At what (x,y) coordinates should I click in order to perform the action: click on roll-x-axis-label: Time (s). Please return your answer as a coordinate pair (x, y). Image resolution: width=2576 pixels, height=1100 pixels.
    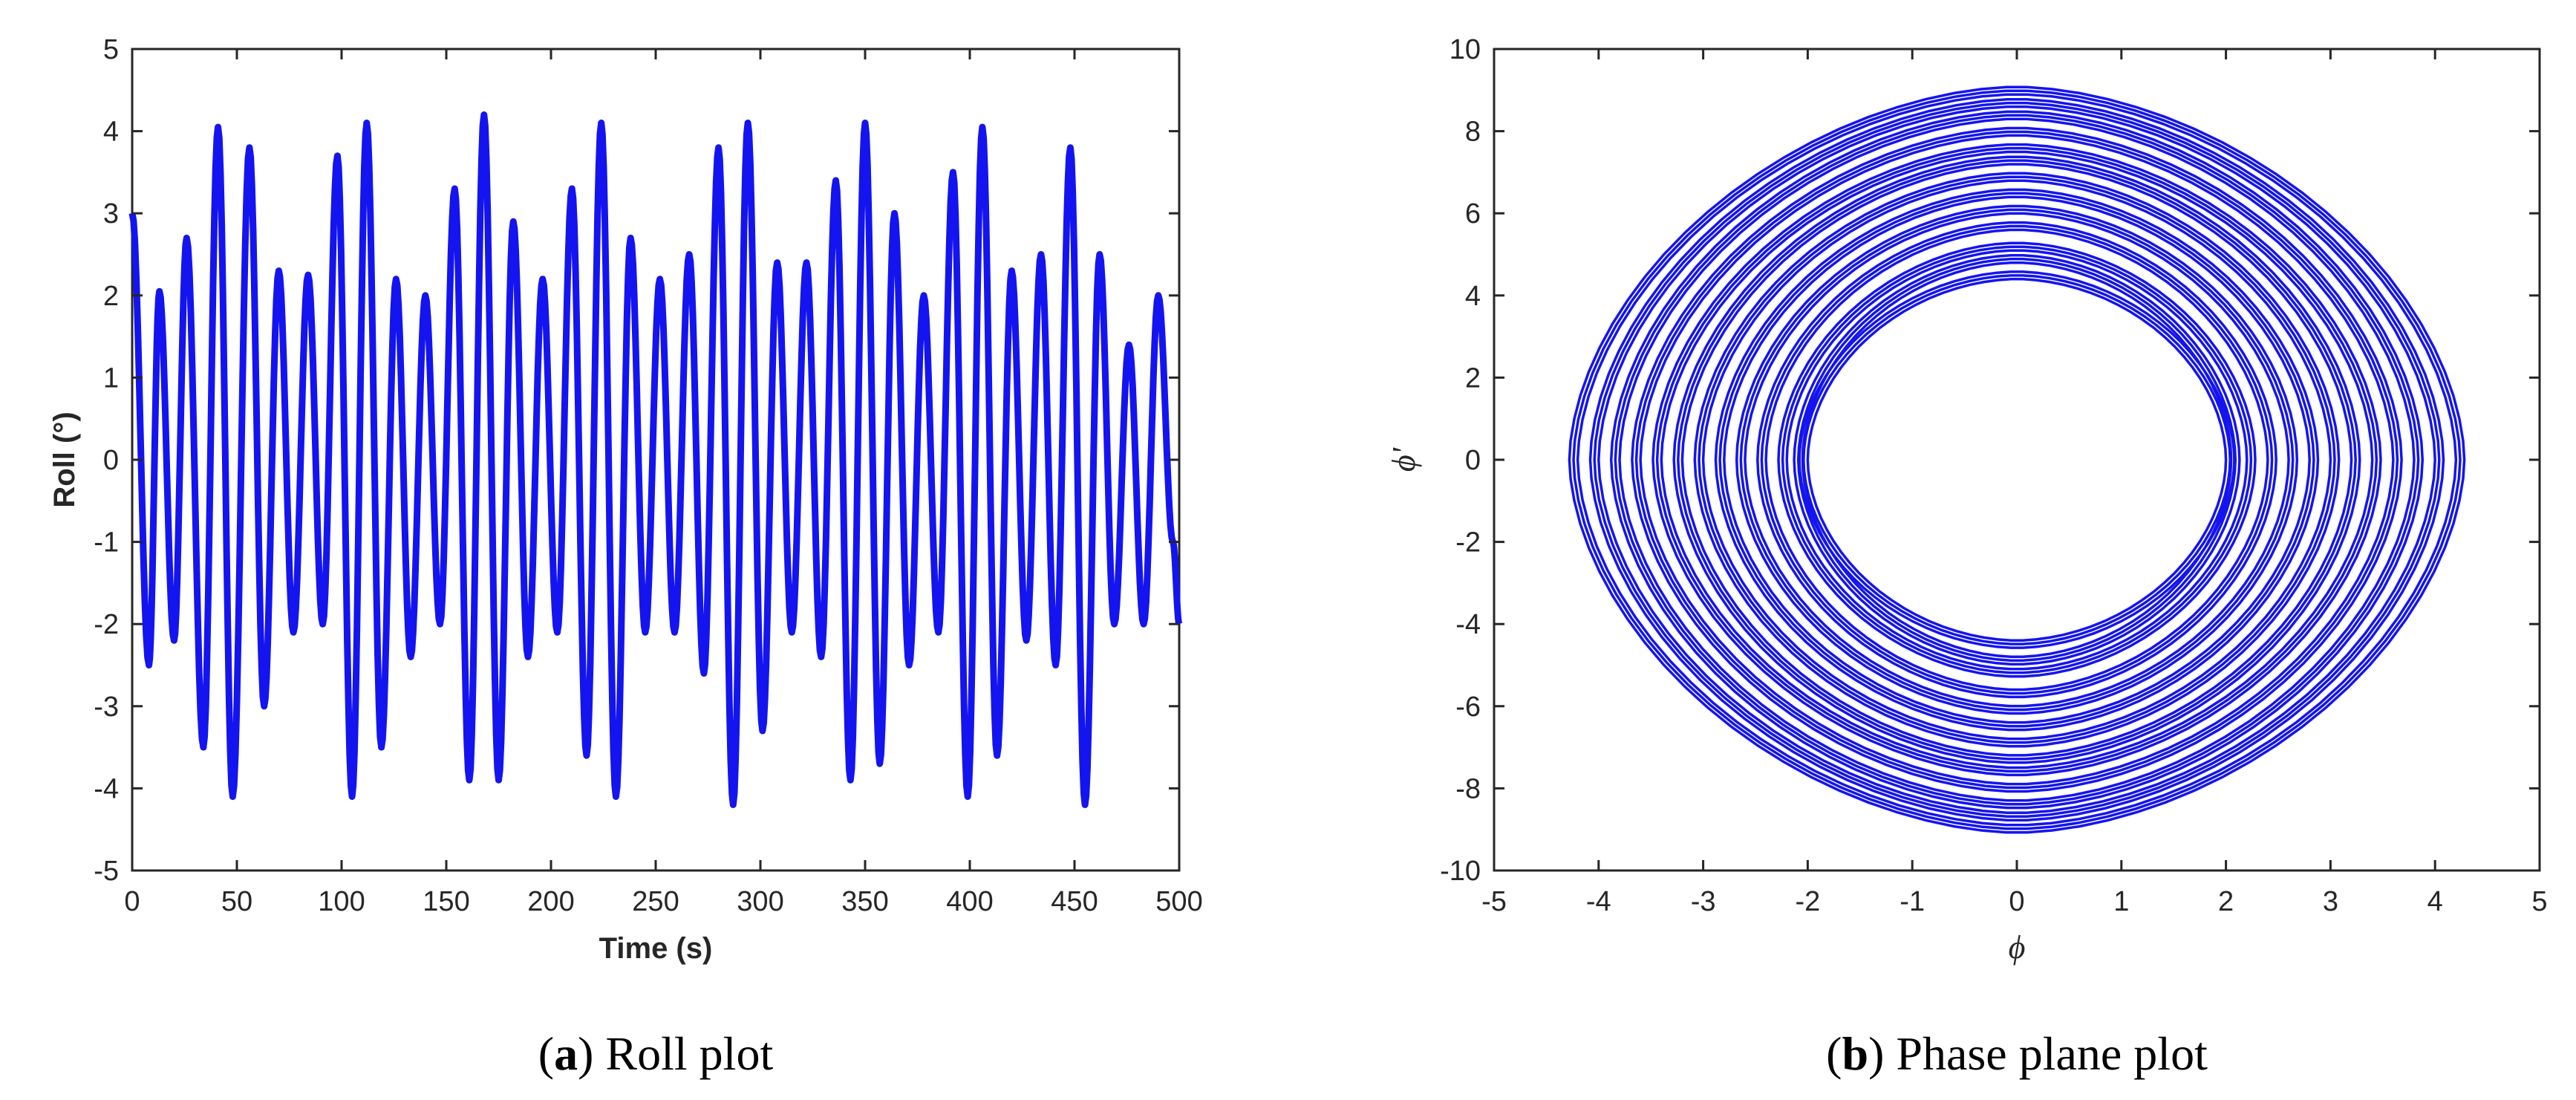
    Looking at the image, I should click on (656, 948).